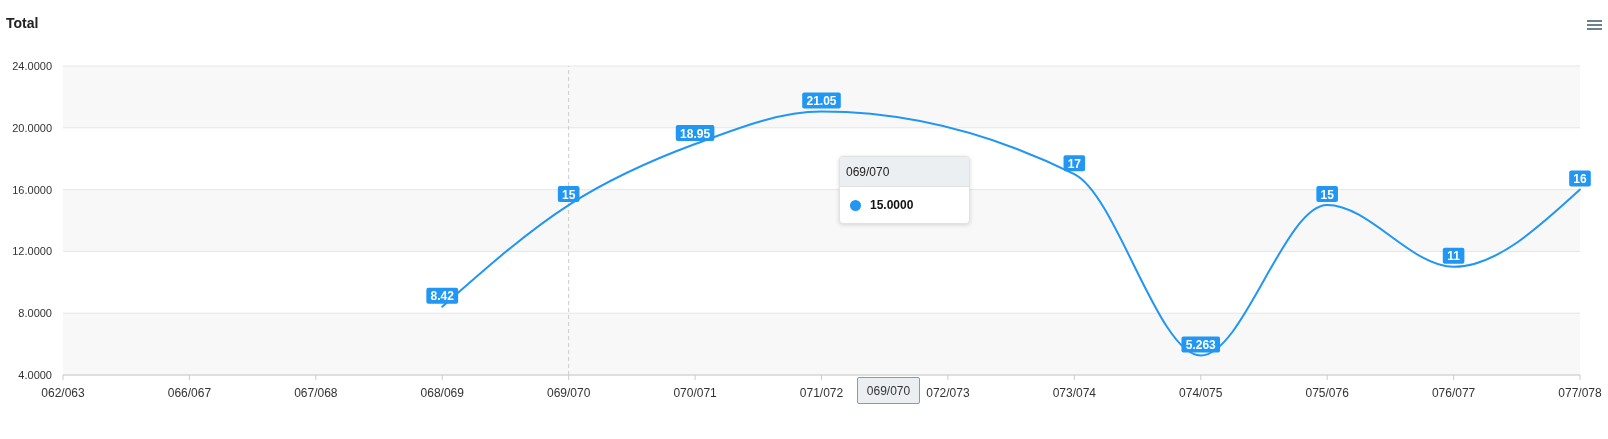  Describe the element at coordinates (695, 133) in the screenshot. I see `data-label: 18.95` at that location.